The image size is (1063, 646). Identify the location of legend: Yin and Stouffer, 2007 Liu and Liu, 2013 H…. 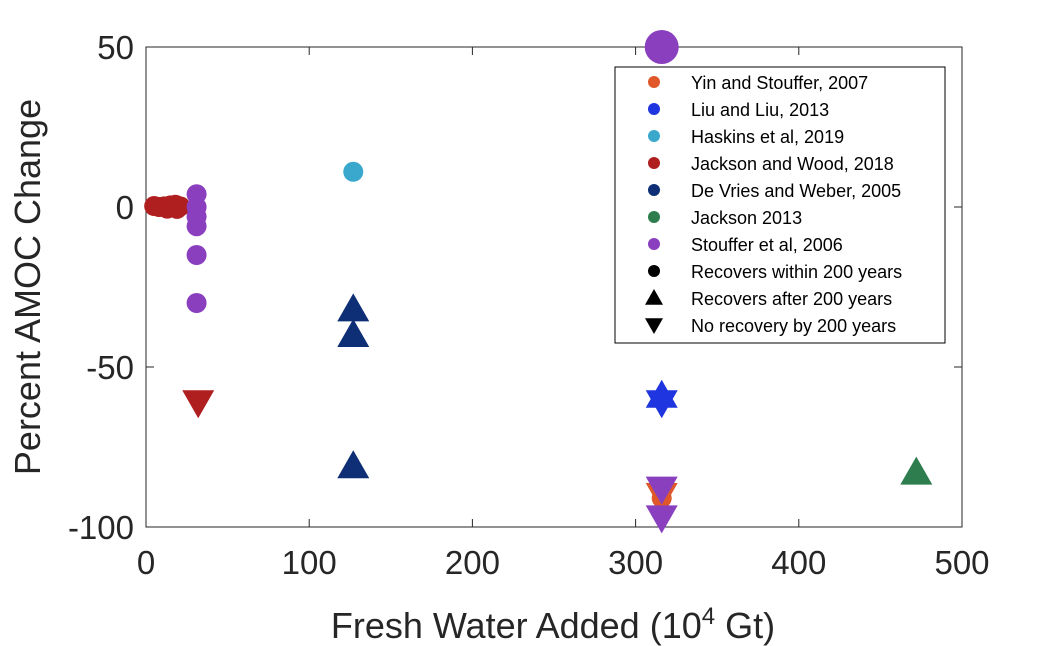
(780, 205).